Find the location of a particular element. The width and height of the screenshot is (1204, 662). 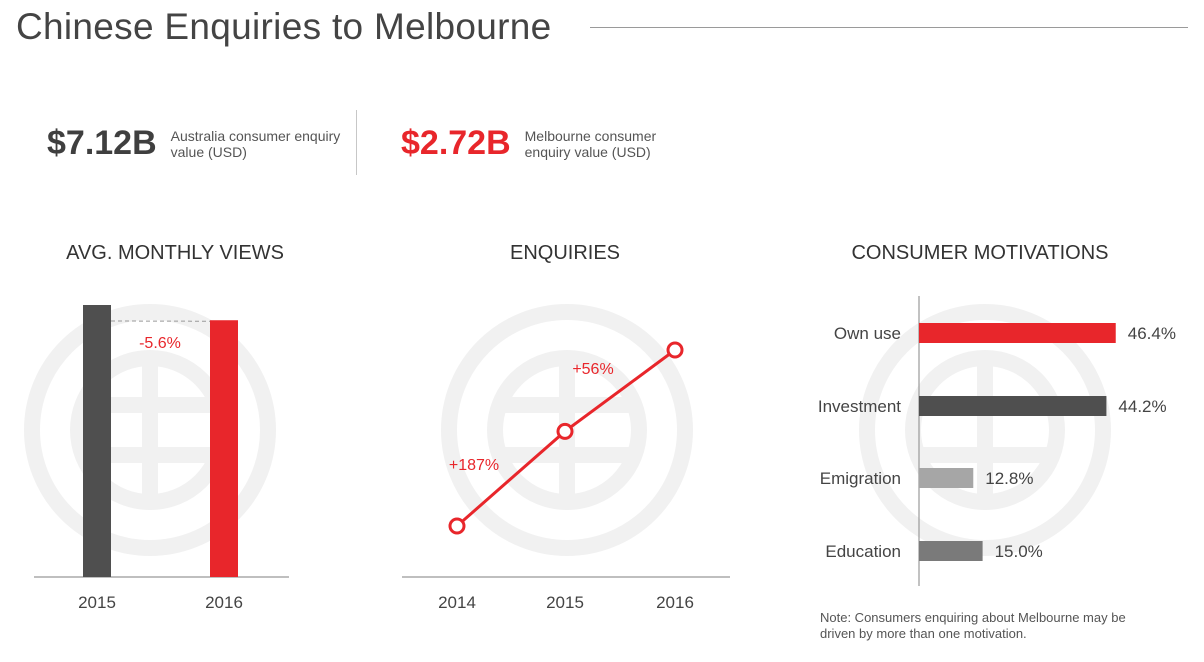

motivations-category-label: Education is located at coordinates (863, 551).